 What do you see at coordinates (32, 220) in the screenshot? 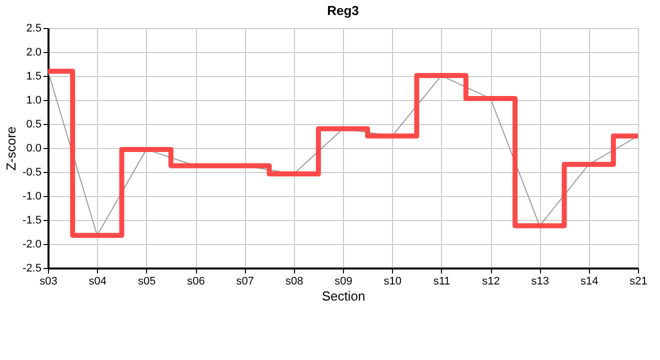
I see `y-tick-label: -1.5` at bounding box center [32, 220].